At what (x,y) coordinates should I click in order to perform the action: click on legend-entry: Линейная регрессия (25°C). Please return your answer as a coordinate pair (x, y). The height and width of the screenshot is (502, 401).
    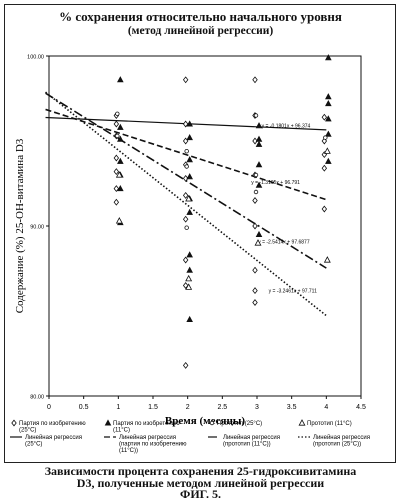
    Looking at the image, I should click on (53, 441).